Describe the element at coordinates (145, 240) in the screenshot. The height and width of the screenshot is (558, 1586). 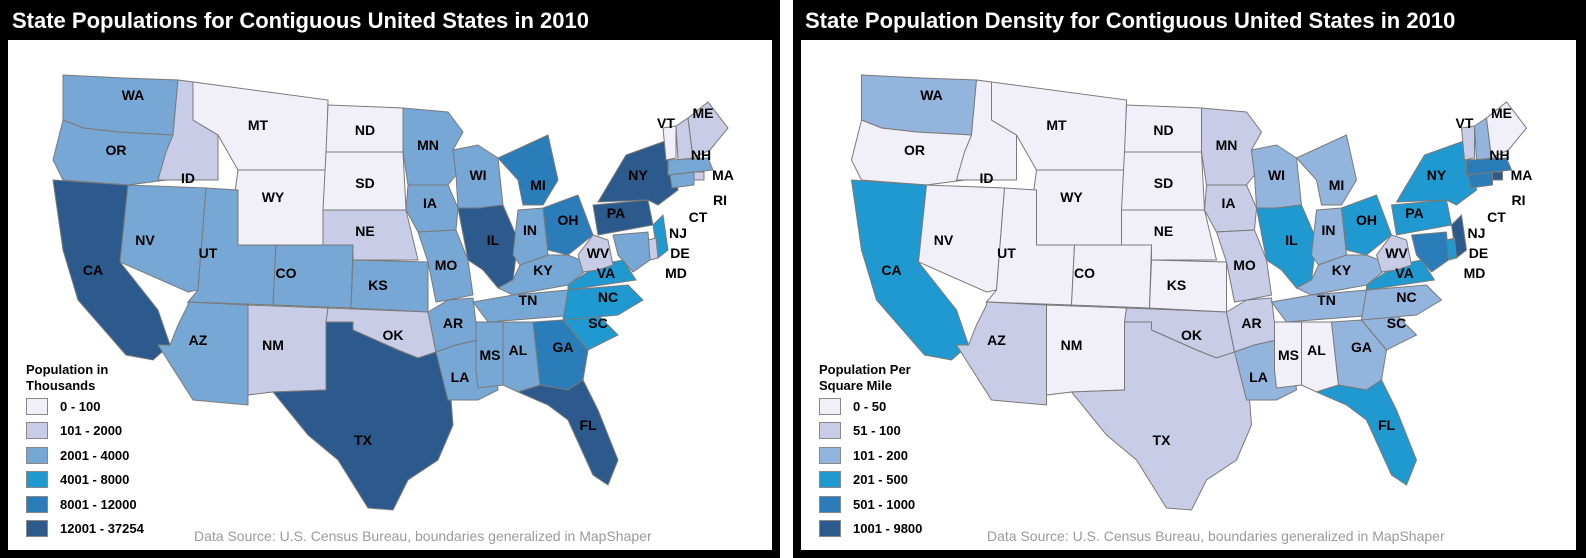
I see `state-label-nv: NV` at that location.